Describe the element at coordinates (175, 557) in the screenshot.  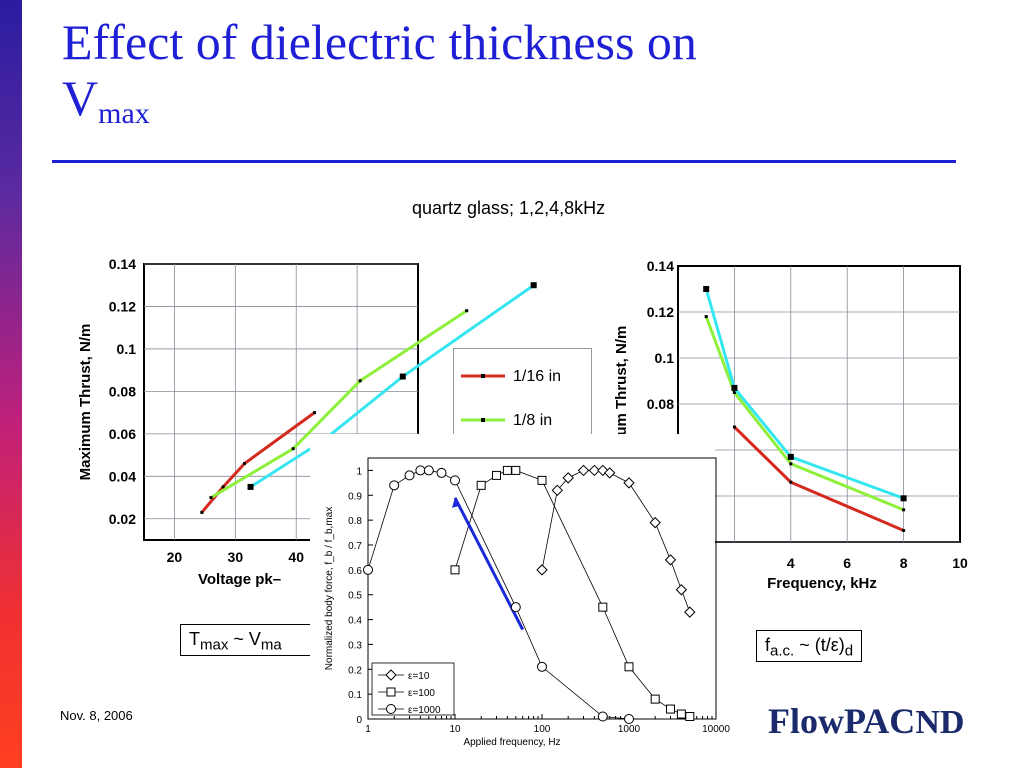
I see `x-tick-label: 20` at that location.